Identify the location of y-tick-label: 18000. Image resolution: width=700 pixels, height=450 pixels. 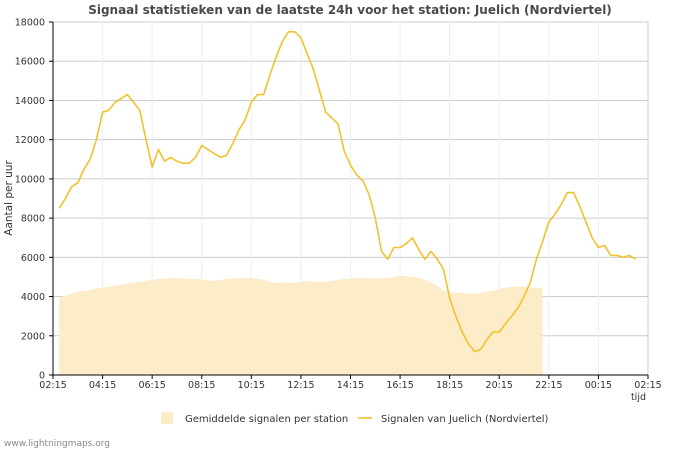
(30, 23).